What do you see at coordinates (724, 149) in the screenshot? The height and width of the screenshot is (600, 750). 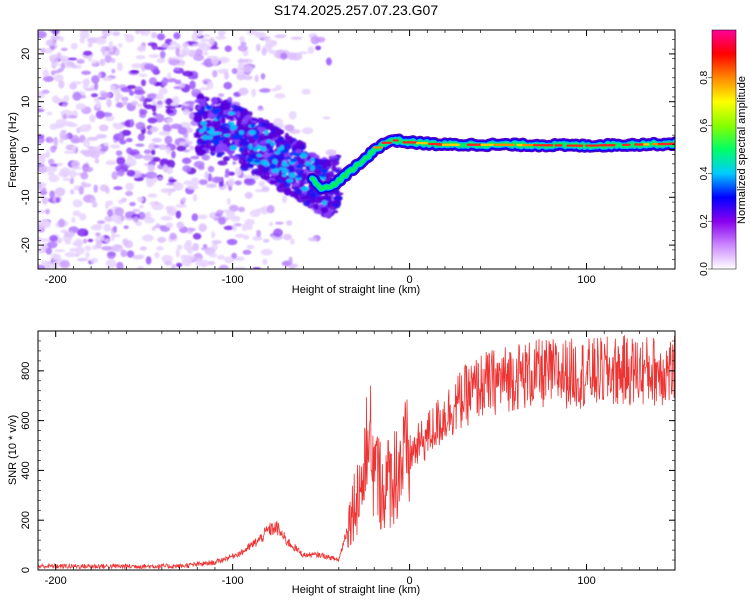 I see `colorbar-frame` at bounding box center [724, 149].